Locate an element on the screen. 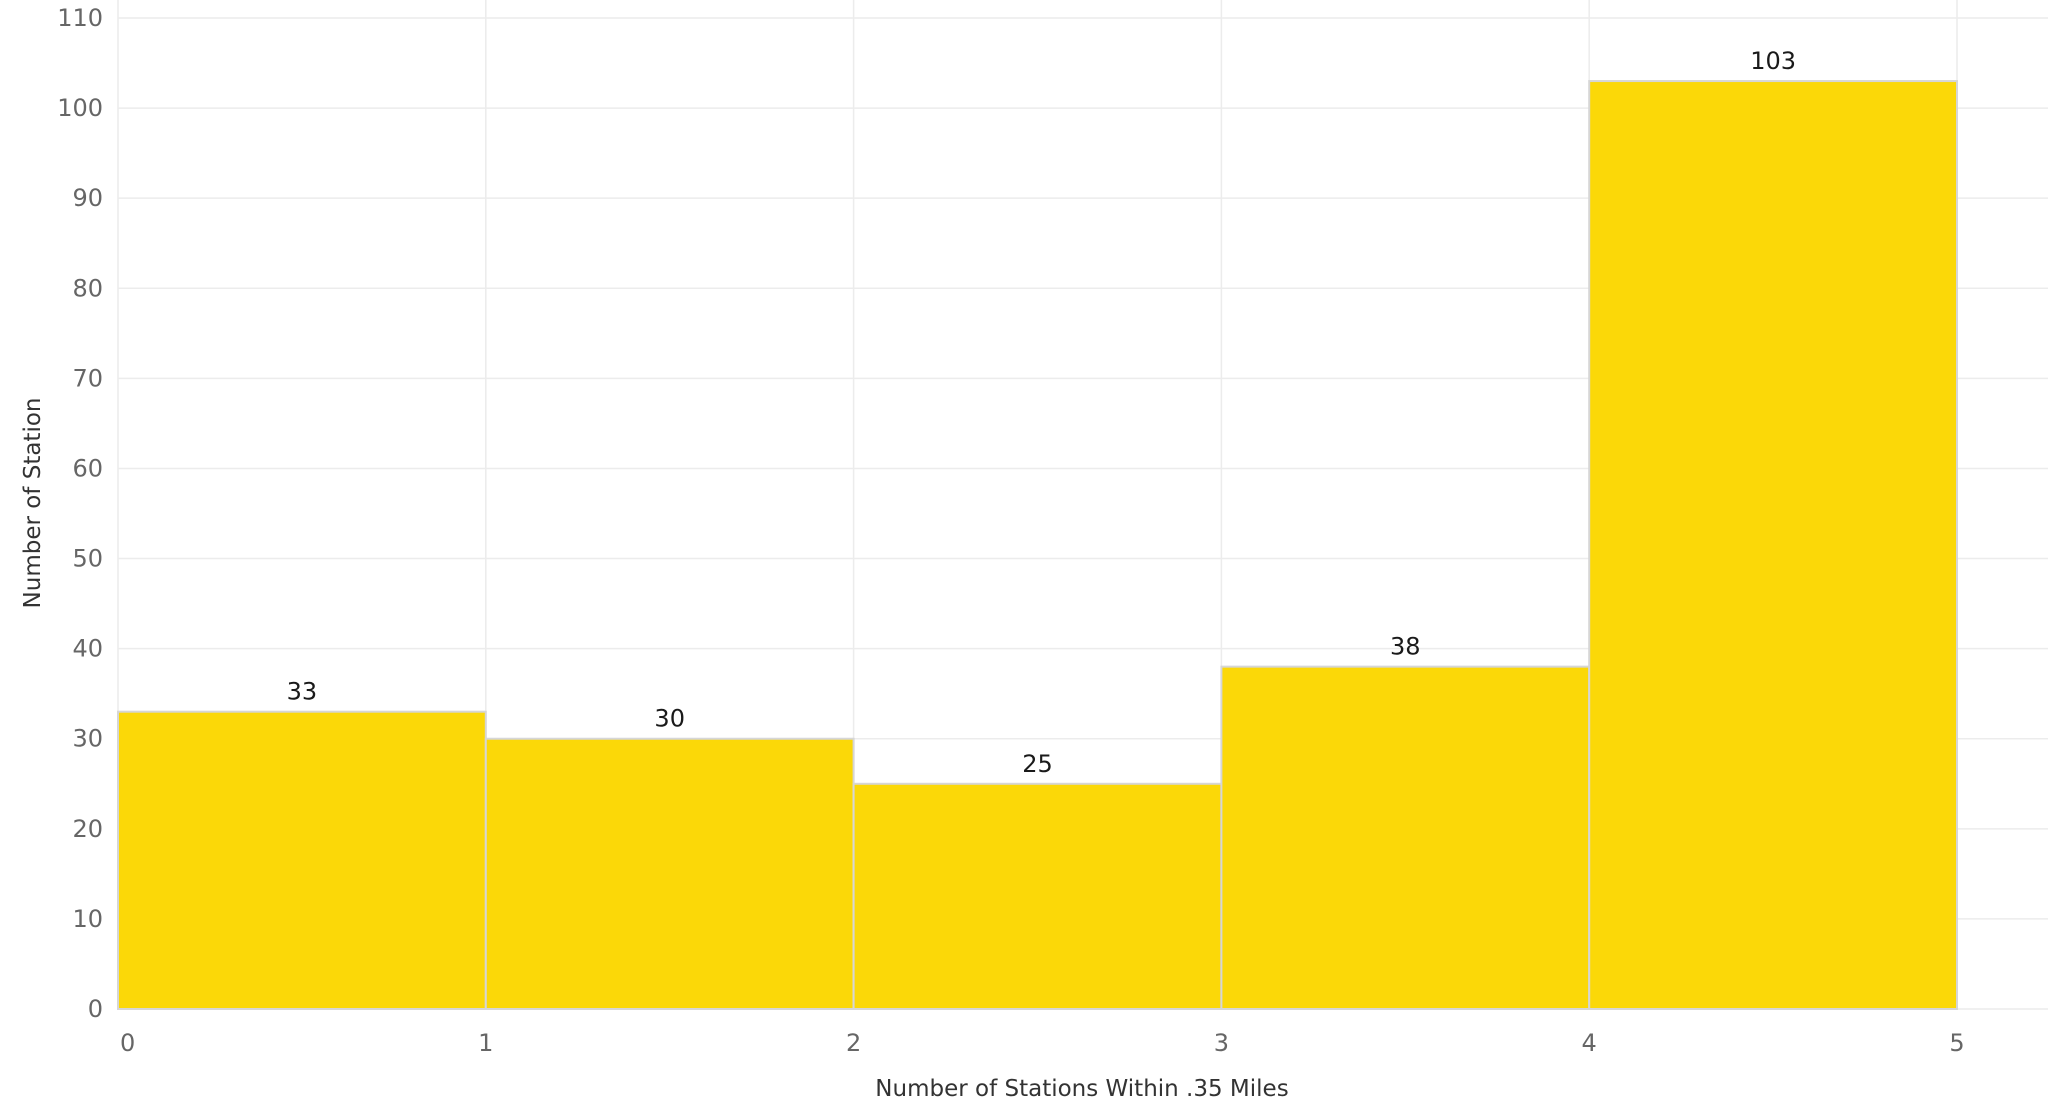  x-tick-label: 1 is located at coordinates (485, 1043).